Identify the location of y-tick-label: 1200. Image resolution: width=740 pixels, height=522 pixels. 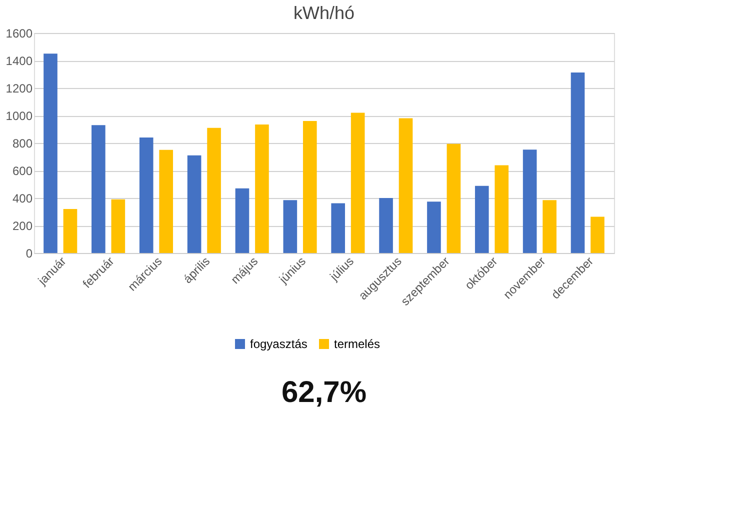
(19, 89).